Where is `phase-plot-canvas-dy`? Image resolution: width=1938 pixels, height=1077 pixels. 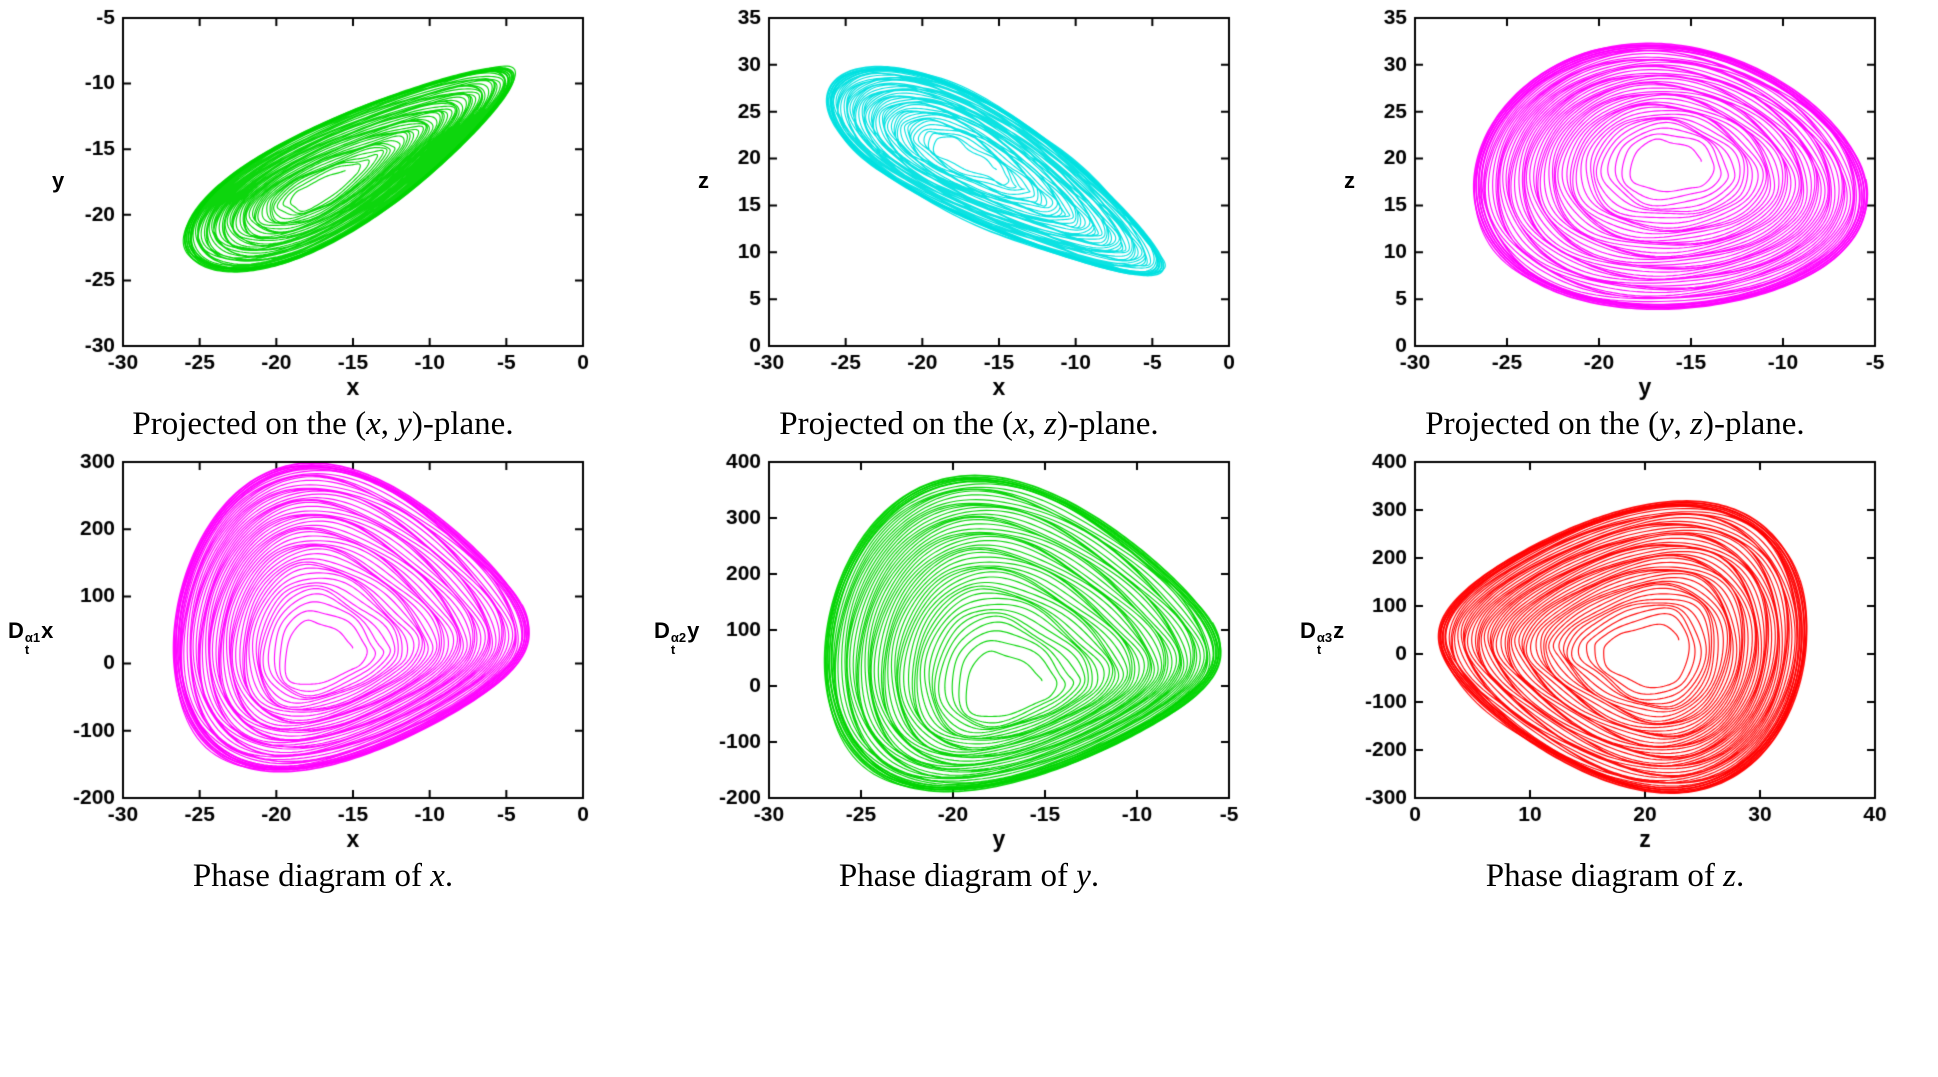
phase-plot-canvas-dy is located at coordinates (969, 652).